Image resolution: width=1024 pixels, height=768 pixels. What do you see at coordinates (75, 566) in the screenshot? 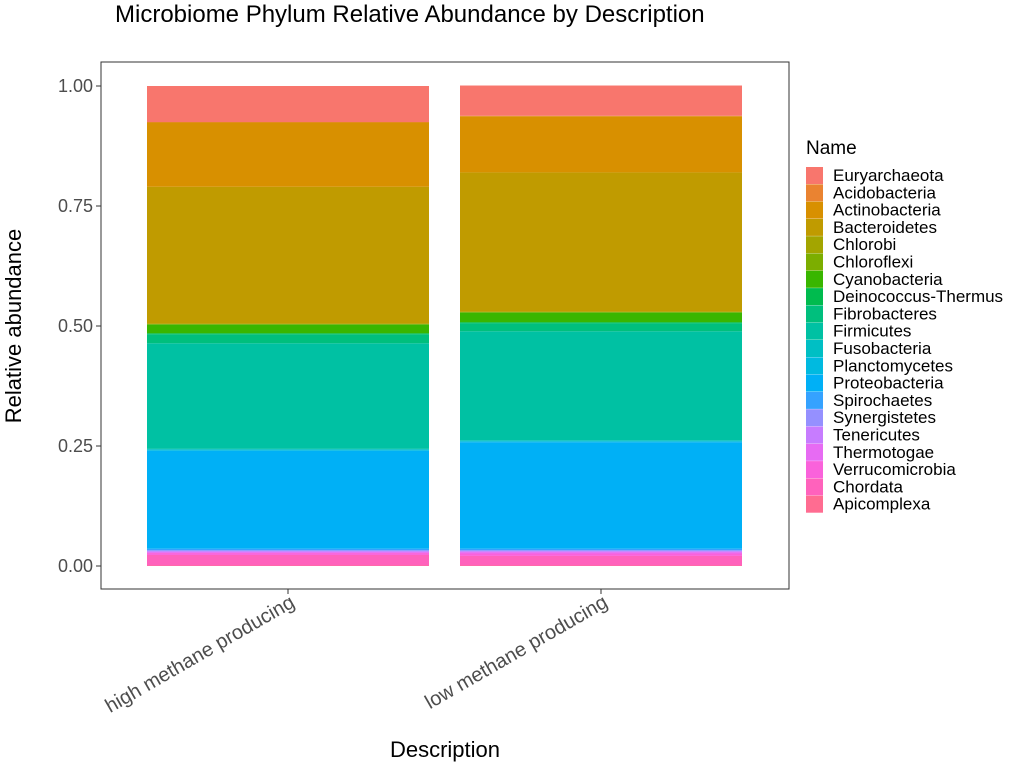
I see `y-tick-label: 0.00` at bounding box center [75, 566].